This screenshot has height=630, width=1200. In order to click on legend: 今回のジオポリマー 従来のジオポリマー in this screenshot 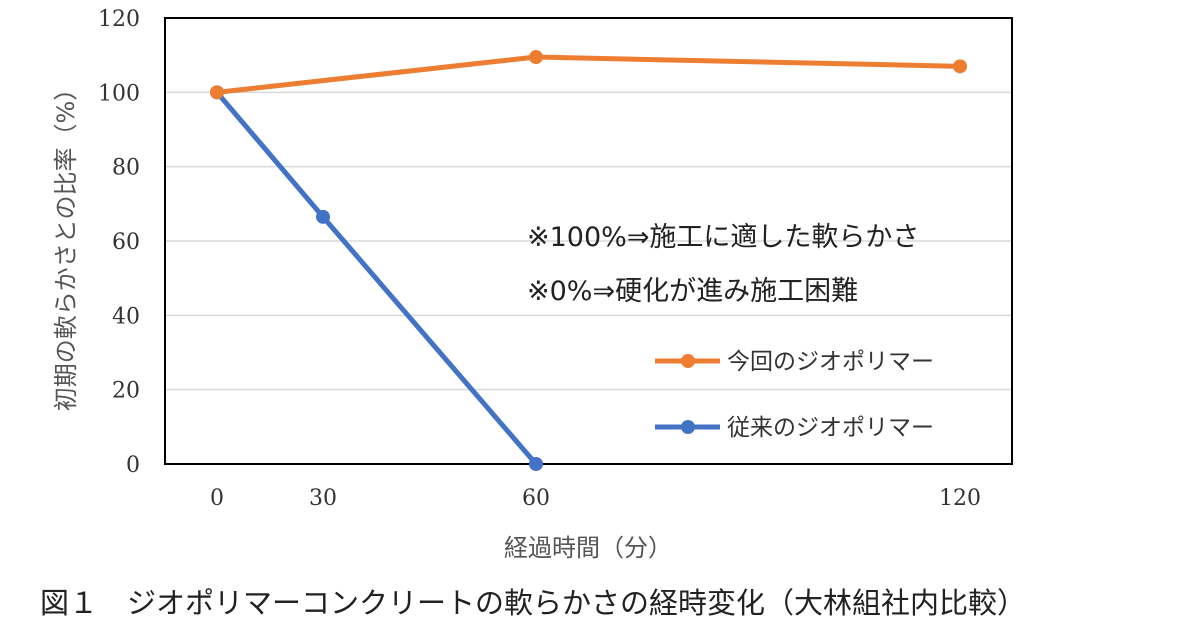, I will do `click(794, 395)`.